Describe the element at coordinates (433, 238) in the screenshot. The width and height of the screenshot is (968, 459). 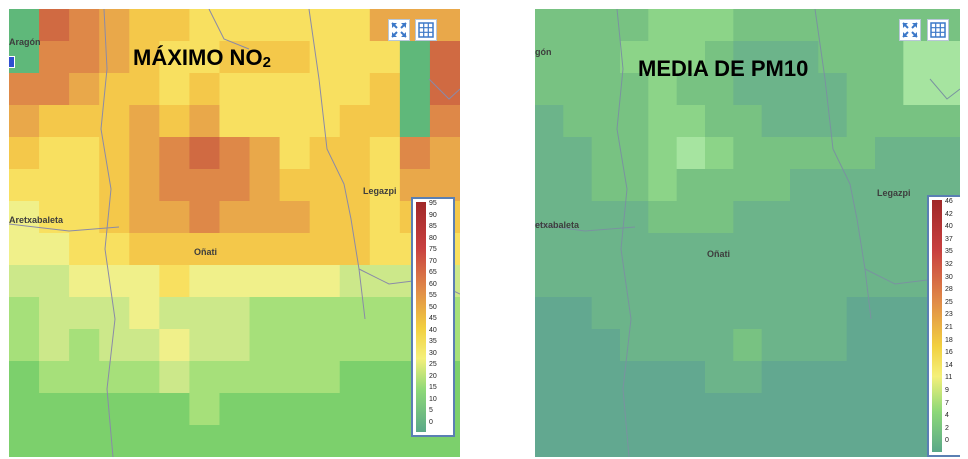
I see `legend-label: 80` at that location.